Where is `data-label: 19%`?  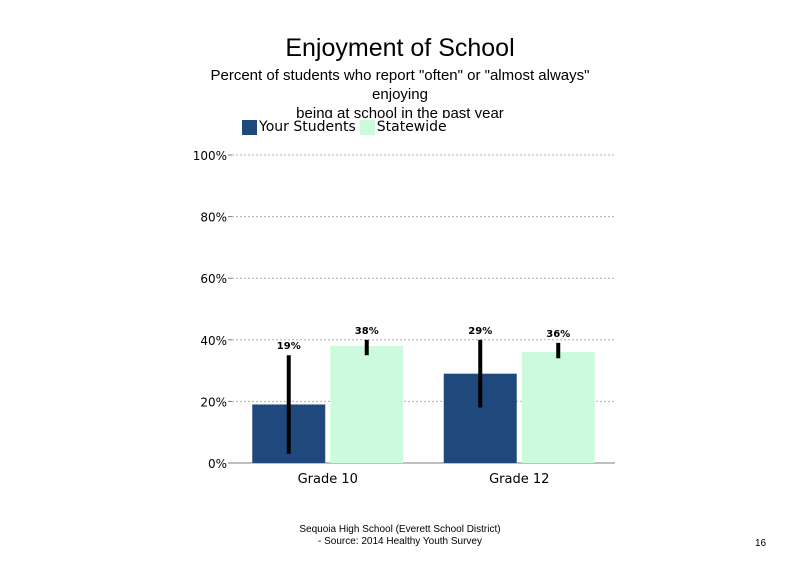
data-label: 19% is located at coordinates (289, 346).